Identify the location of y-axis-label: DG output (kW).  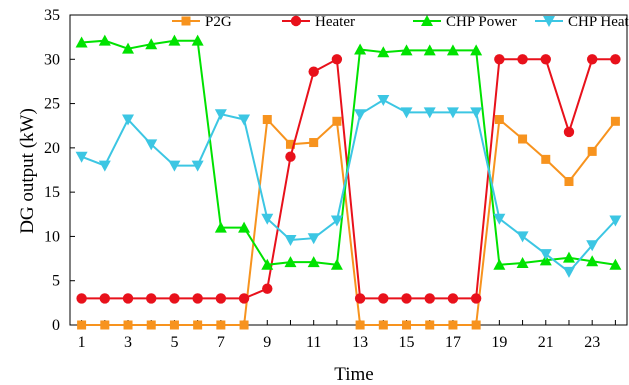
(27, 171).